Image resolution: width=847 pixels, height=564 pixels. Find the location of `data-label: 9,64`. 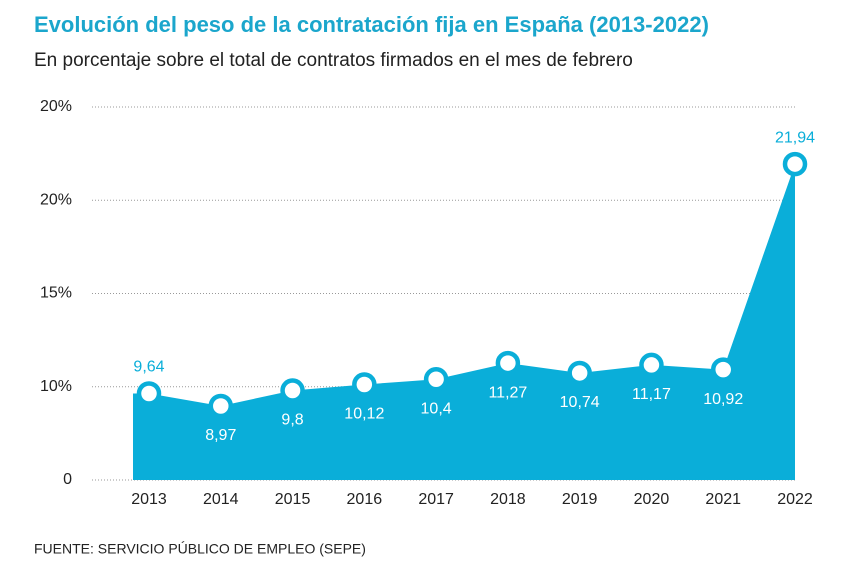

data-label: 9,64 is located at coordinates (148, 367).